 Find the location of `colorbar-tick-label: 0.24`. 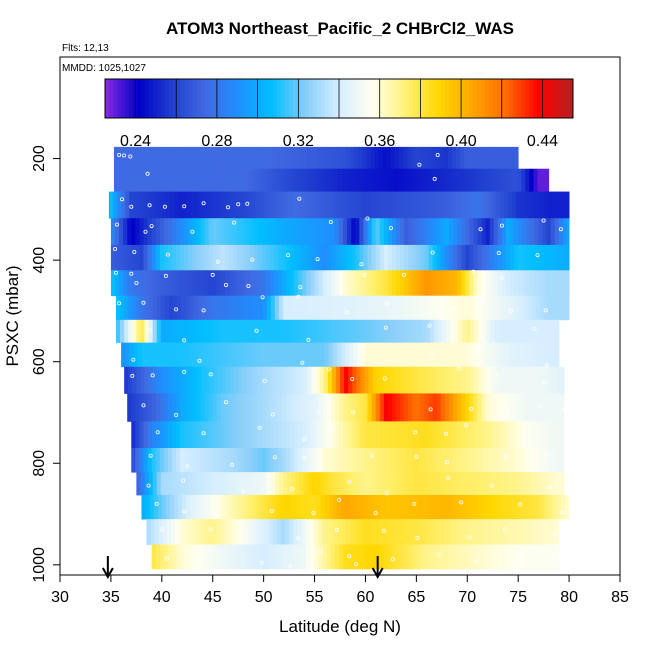

colorbar-tick-label: 0.24 is located at coordinates (135, 141).